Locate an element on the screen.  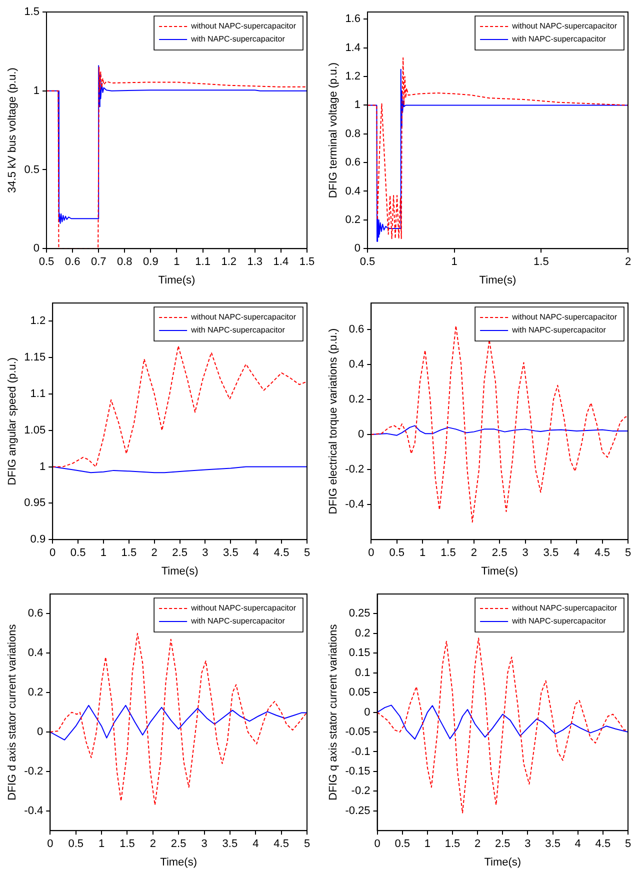
y-tick-label: 1.2 is located at coordinates (38, 321).